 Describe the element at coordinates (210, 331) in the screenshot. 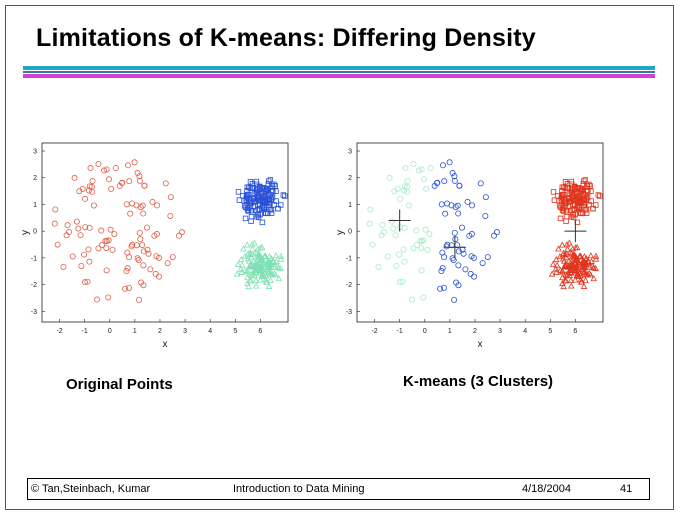

I see `plot1-xtick-label: 4` at that location.